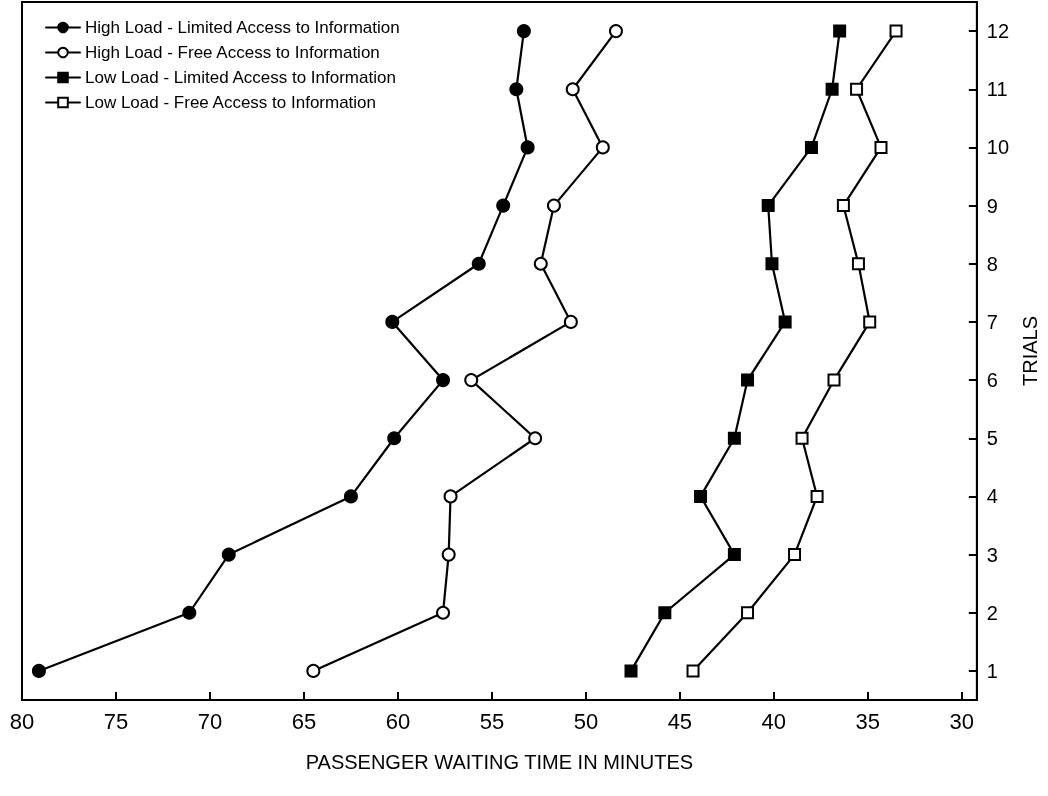  I want to click on x-tick-label: 45, so click(680, 721).